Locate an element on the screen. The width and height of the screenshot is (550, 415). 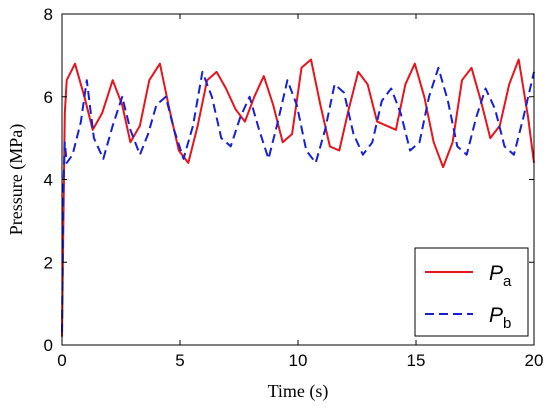
x-tick-label: 5 is located at coordinates (179, 360).